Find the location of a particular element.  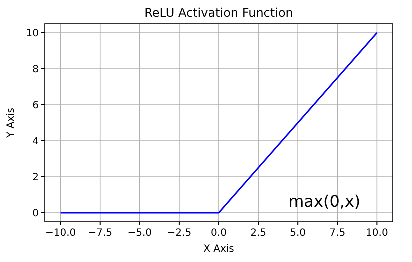

y-tick-label: 0 is located at coordinates (35, 214).